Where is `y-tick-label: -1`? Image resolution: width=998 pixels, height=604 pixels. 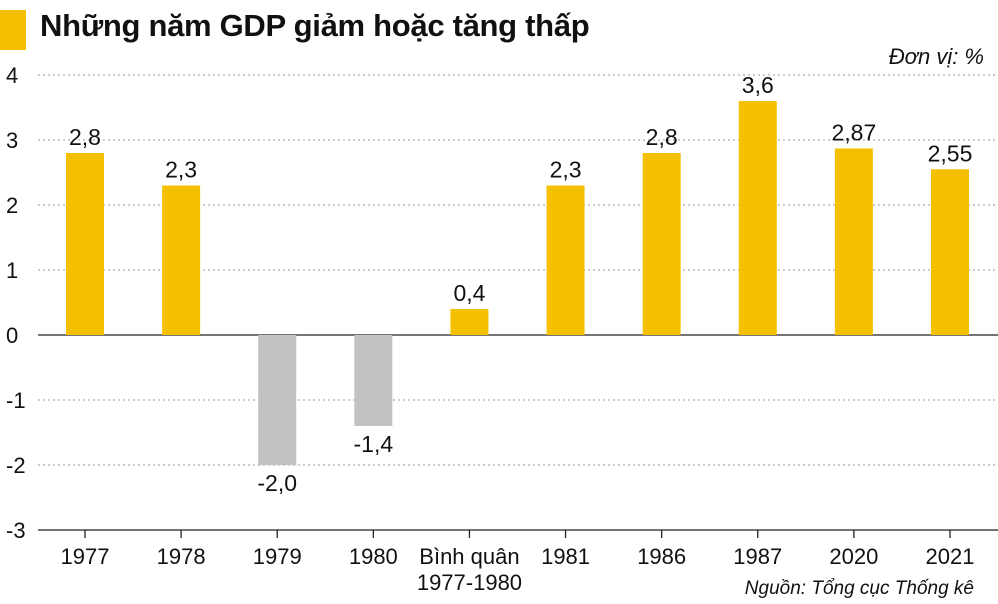 y-tick-label: -1 is located at coordinates (16, 400).